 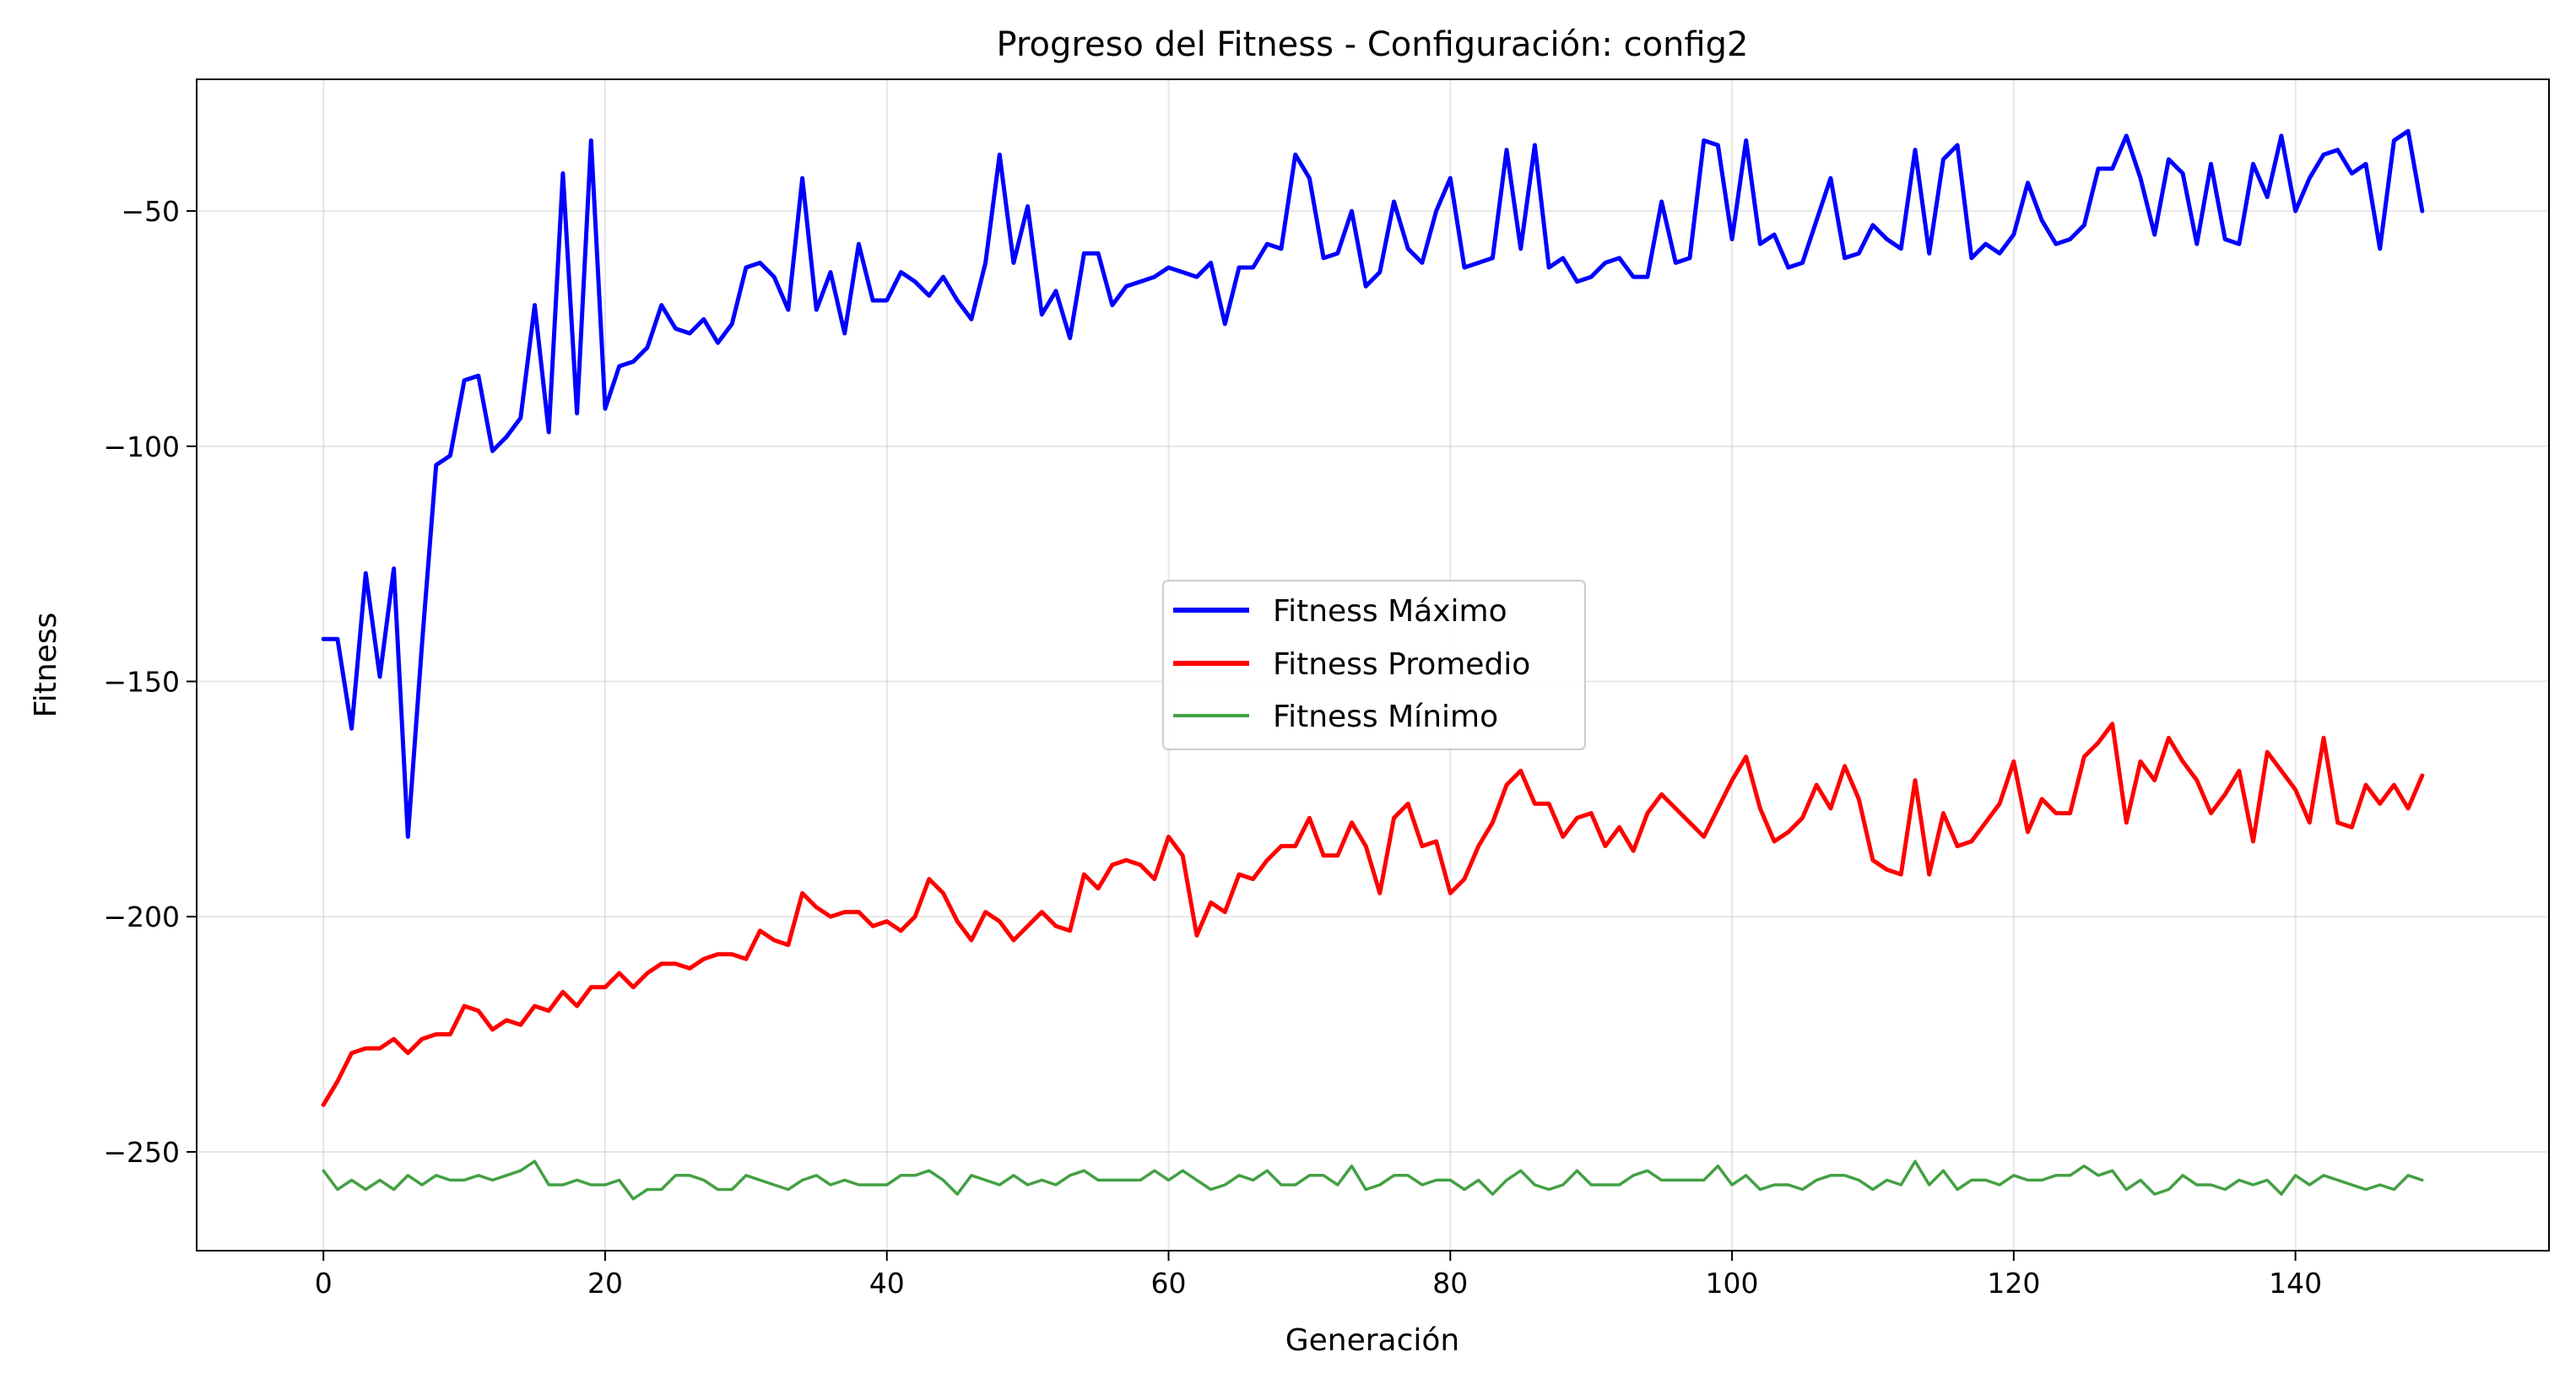 I want to click on x-tick-label: 140, so click(x=2295, y=1283).